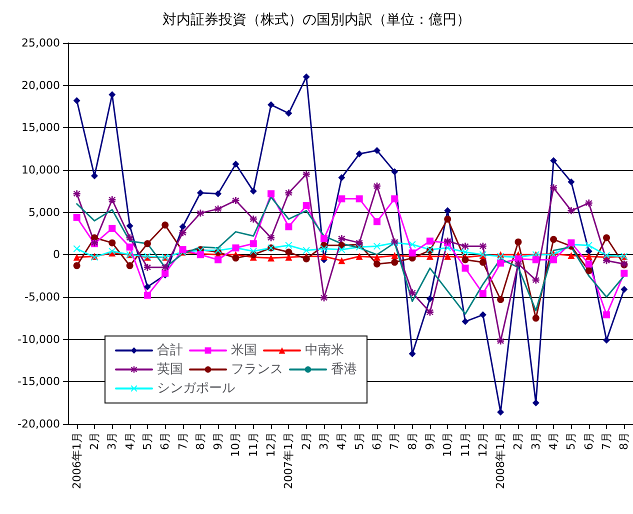 This screenshot has width=633, height=514. I want to click on x-tick-label: 2008年1月, so click(501, 460).